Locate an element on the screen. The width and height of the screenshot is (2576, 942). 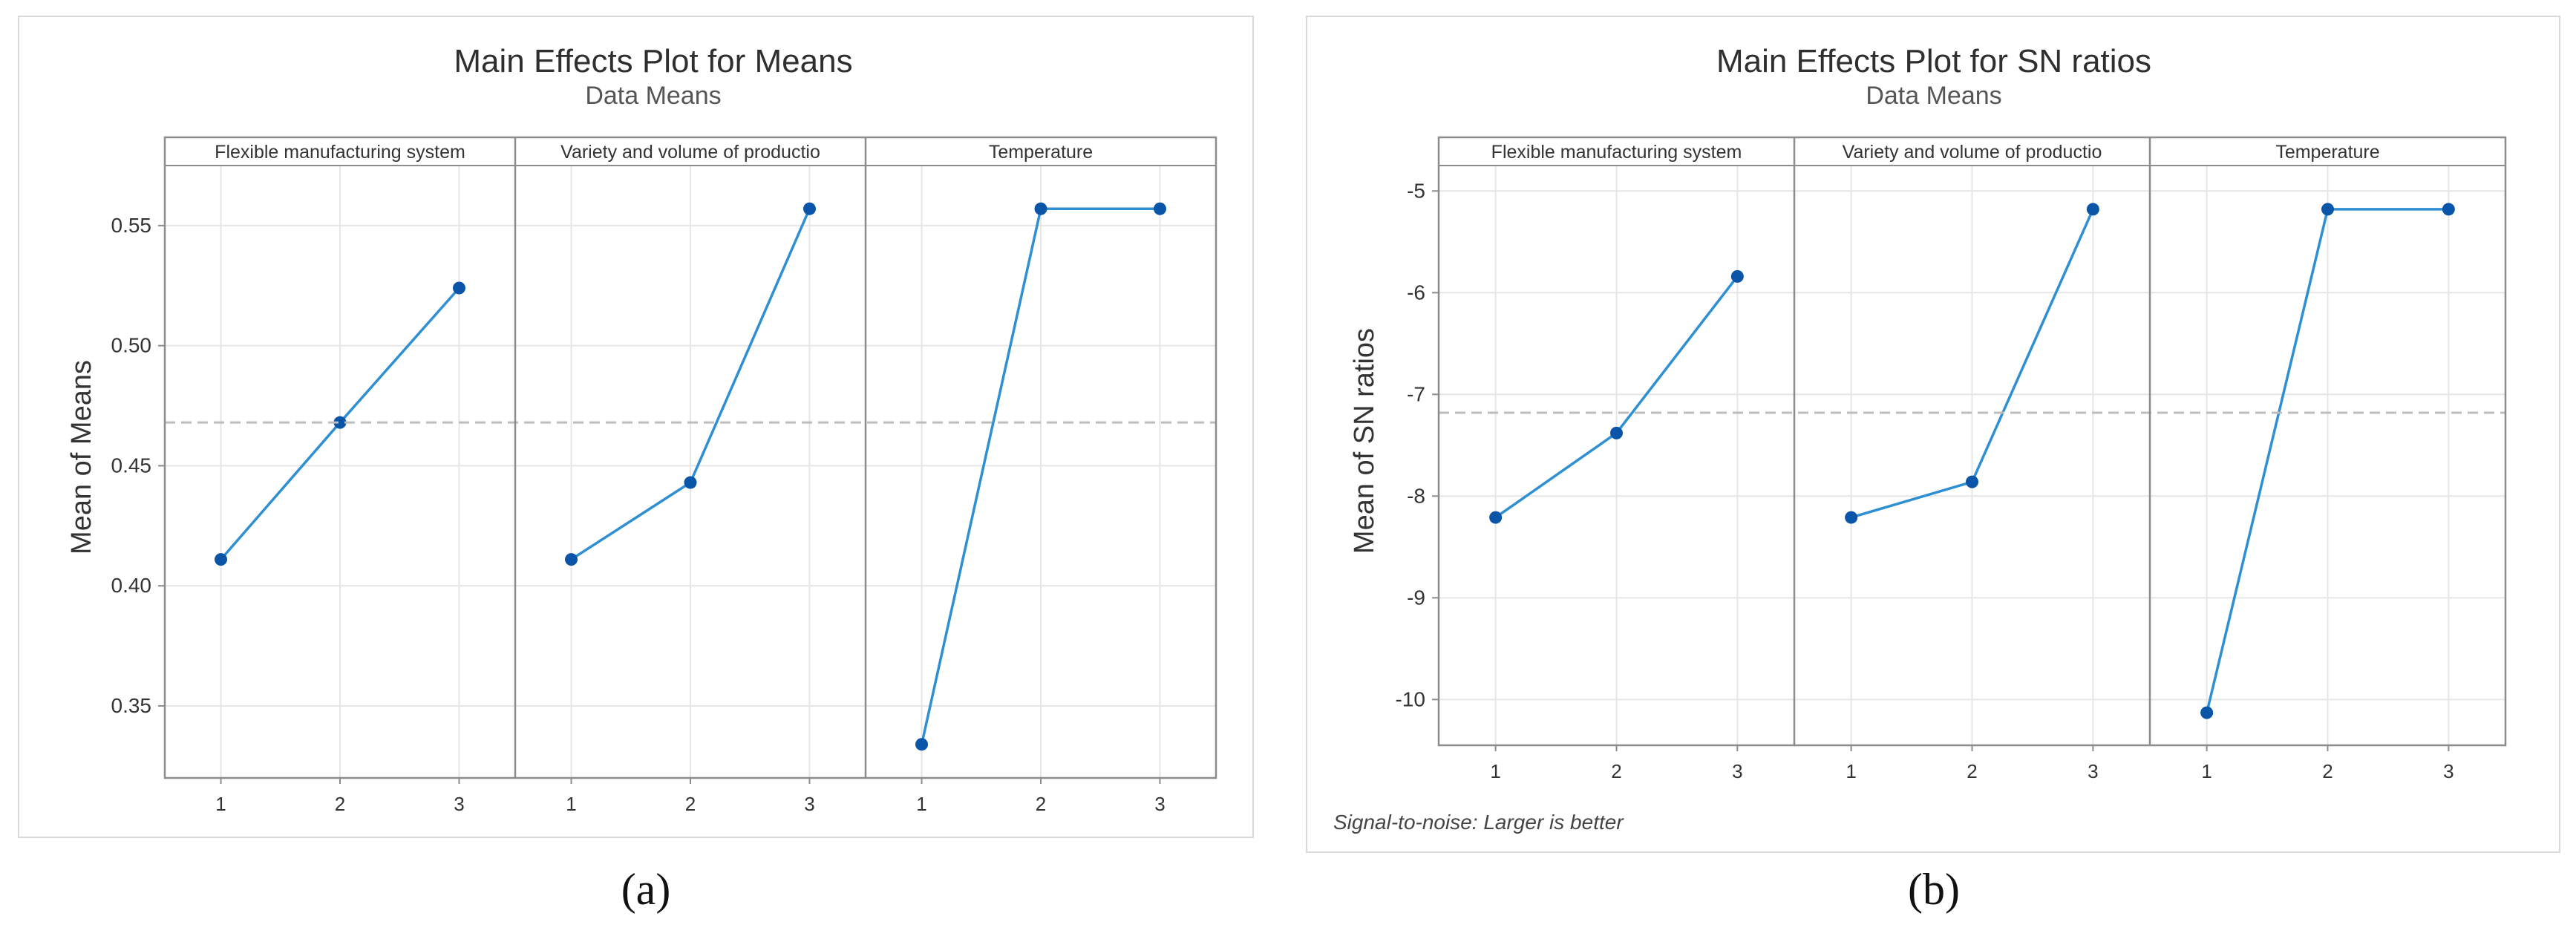
y-tick-label: 0.45 is located at coordinates (131, 465).